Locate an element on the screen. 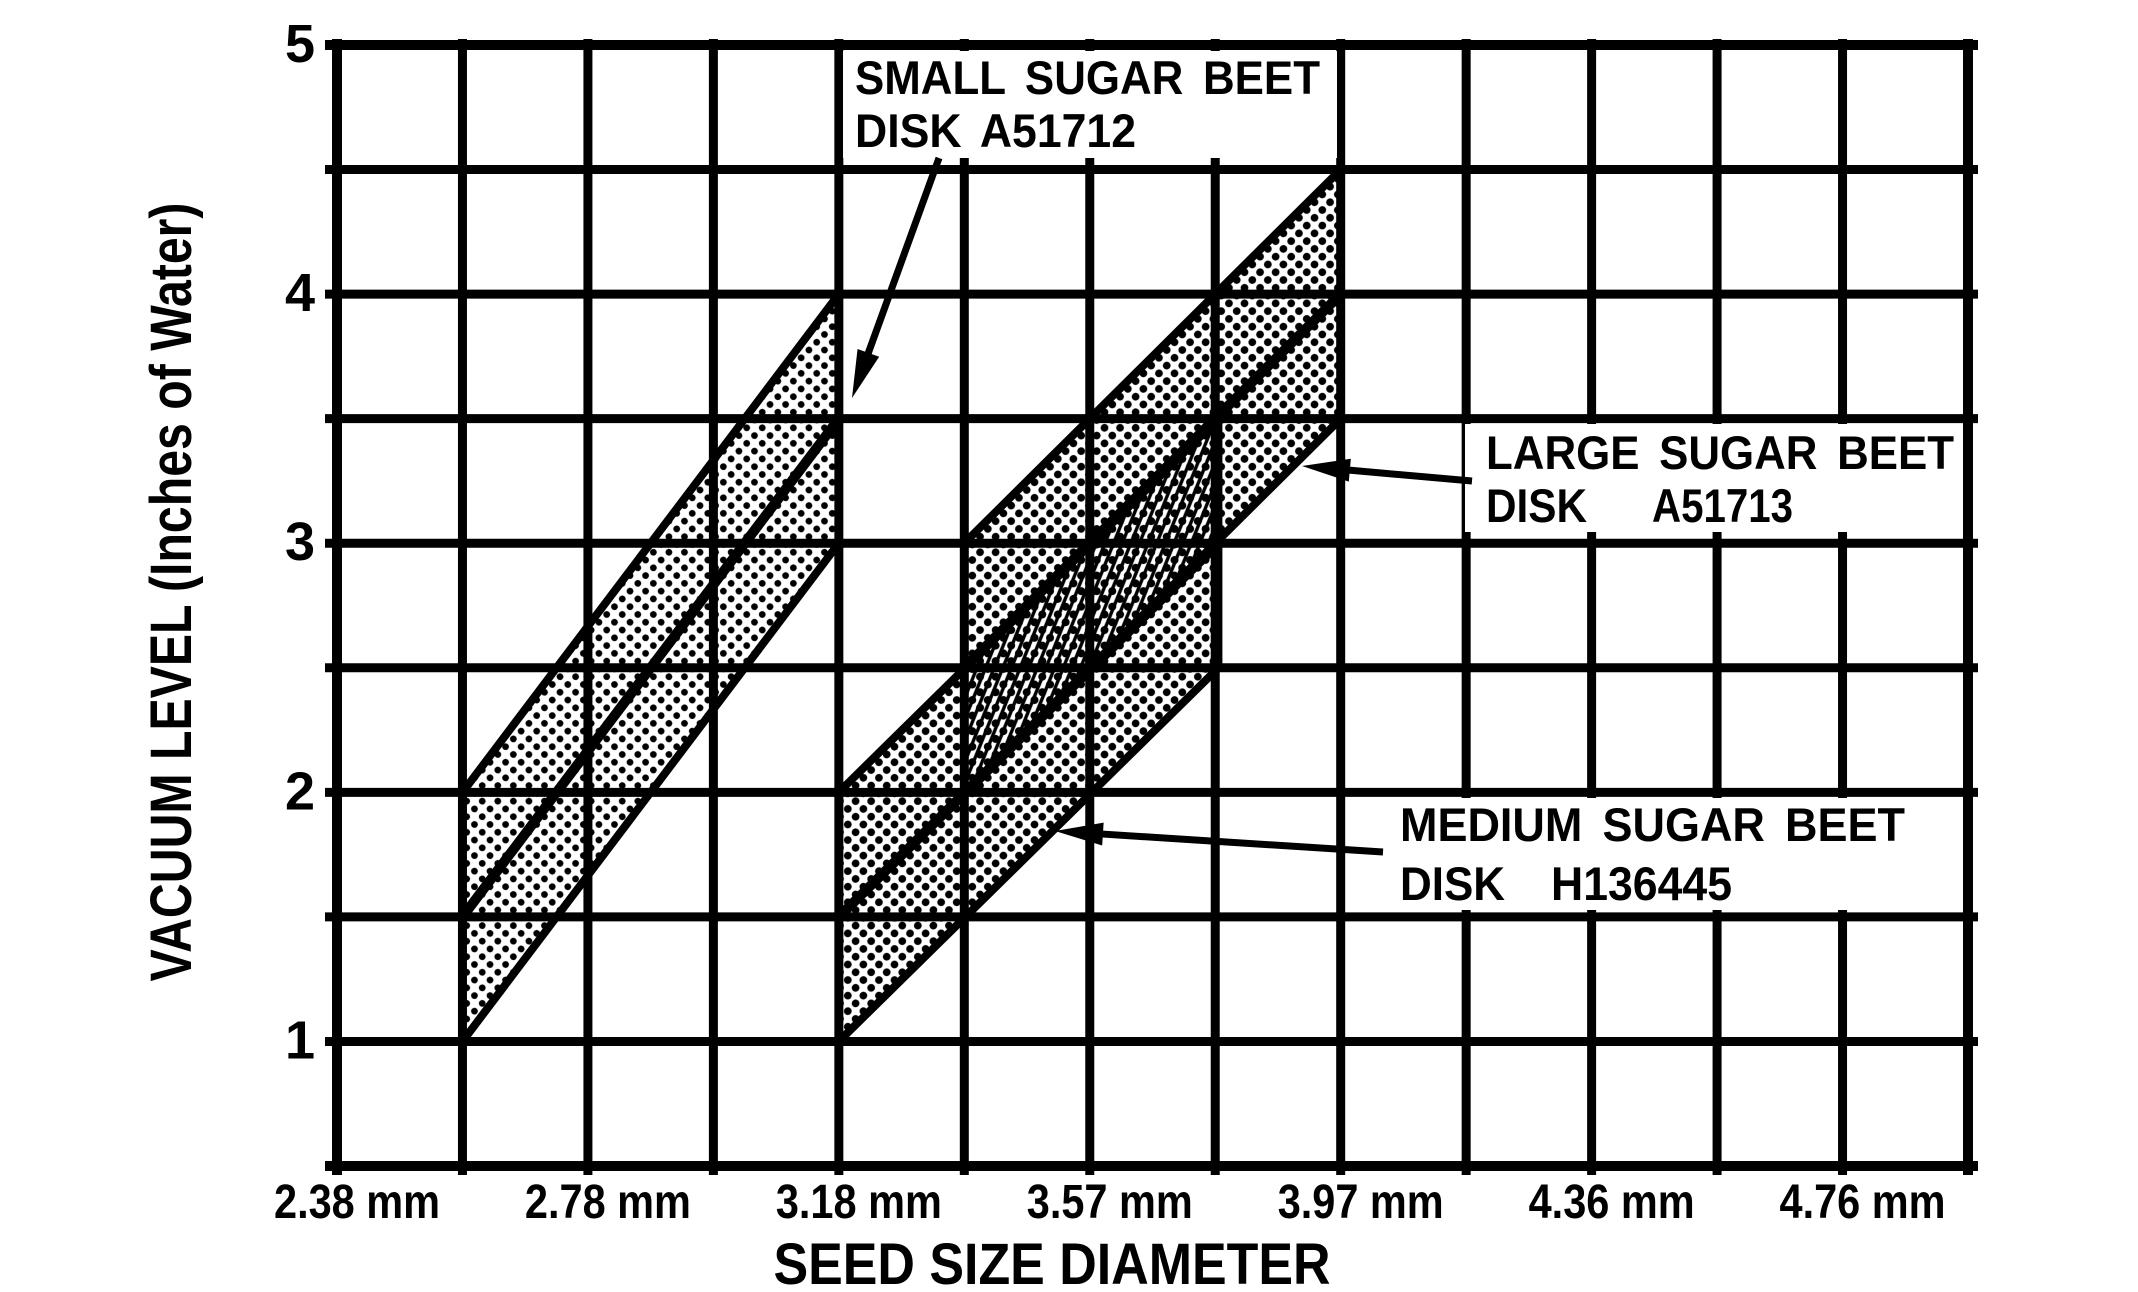 The height and width of the screenshot is (1292, 2138). x-tick-label: 3.57 mm is located at coordinates (1110, 1202).